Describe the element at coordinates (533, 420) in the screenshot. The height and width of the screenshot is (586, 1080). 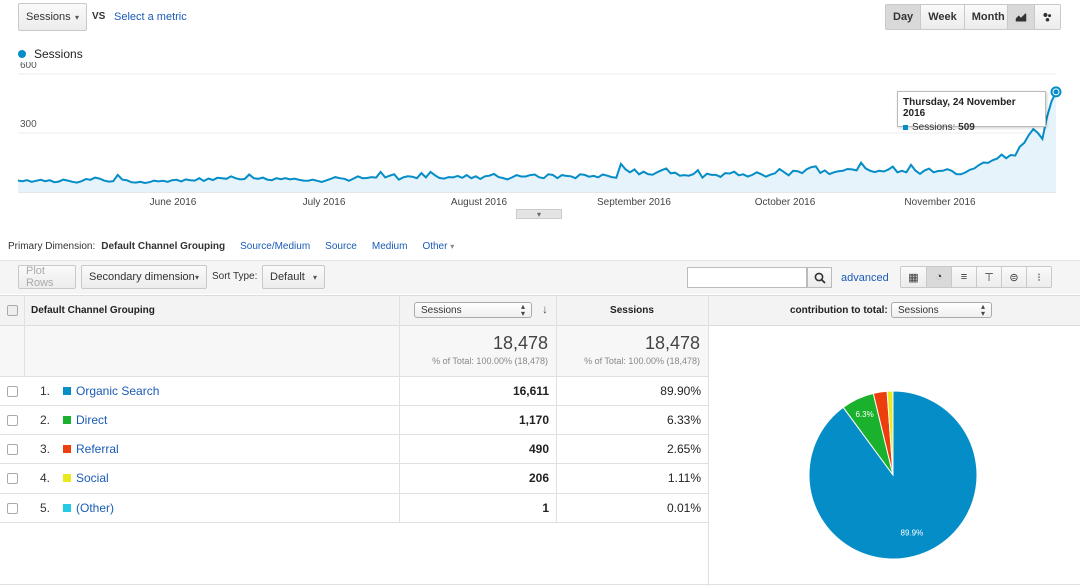
I see `row-sessions-value: 1,170` at that location.